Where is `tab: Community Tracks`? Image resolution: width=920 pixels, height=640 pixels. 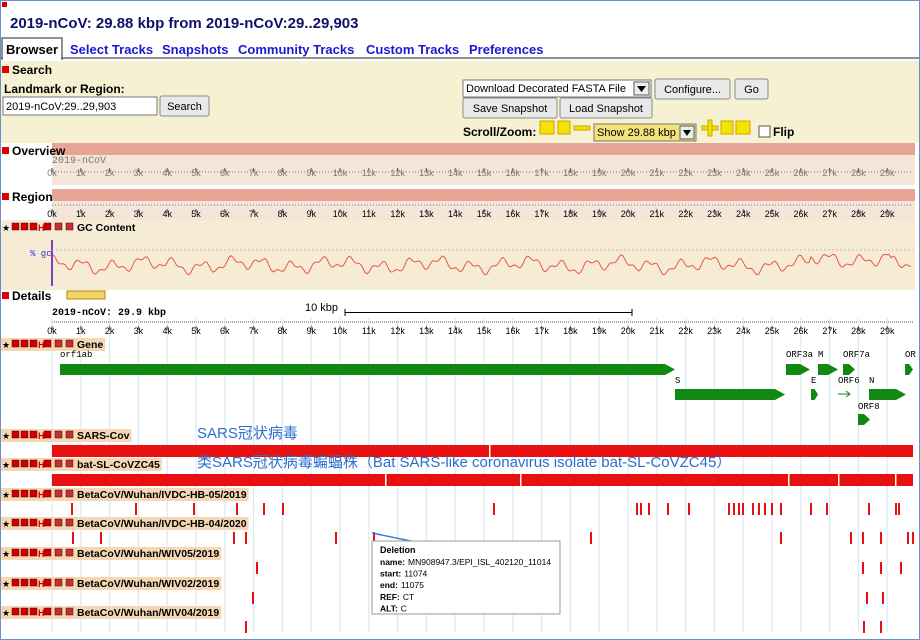
tab: Community Tracks is located at coordinates (296, 49).